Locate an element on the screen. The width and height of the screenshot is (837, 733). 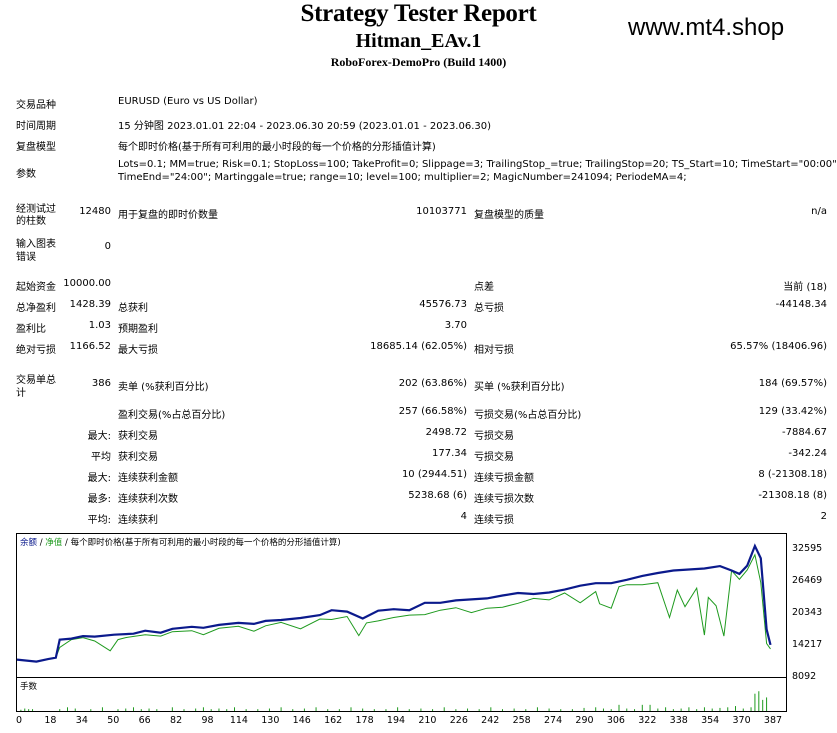
deposit-value: 10000.00 is located at coordinates (87, 283).